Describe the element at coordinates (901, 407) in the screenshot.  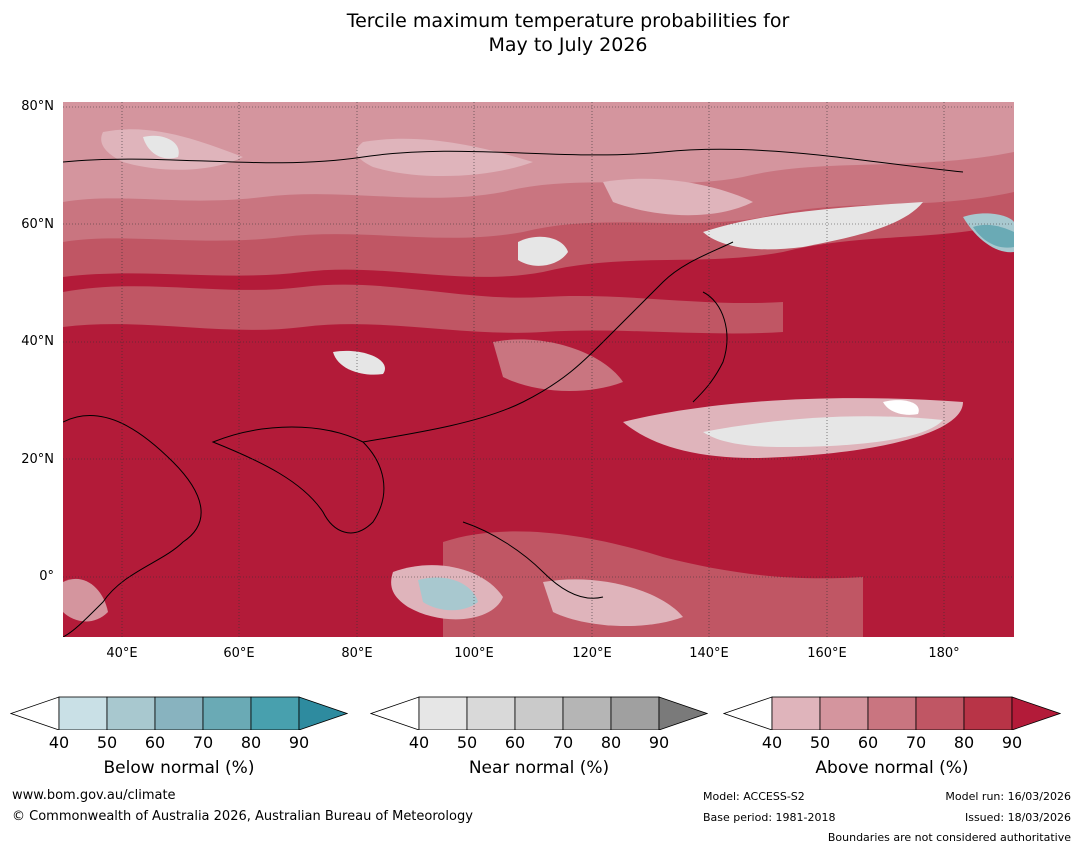
I see `map-region-pacific-white` at that location.